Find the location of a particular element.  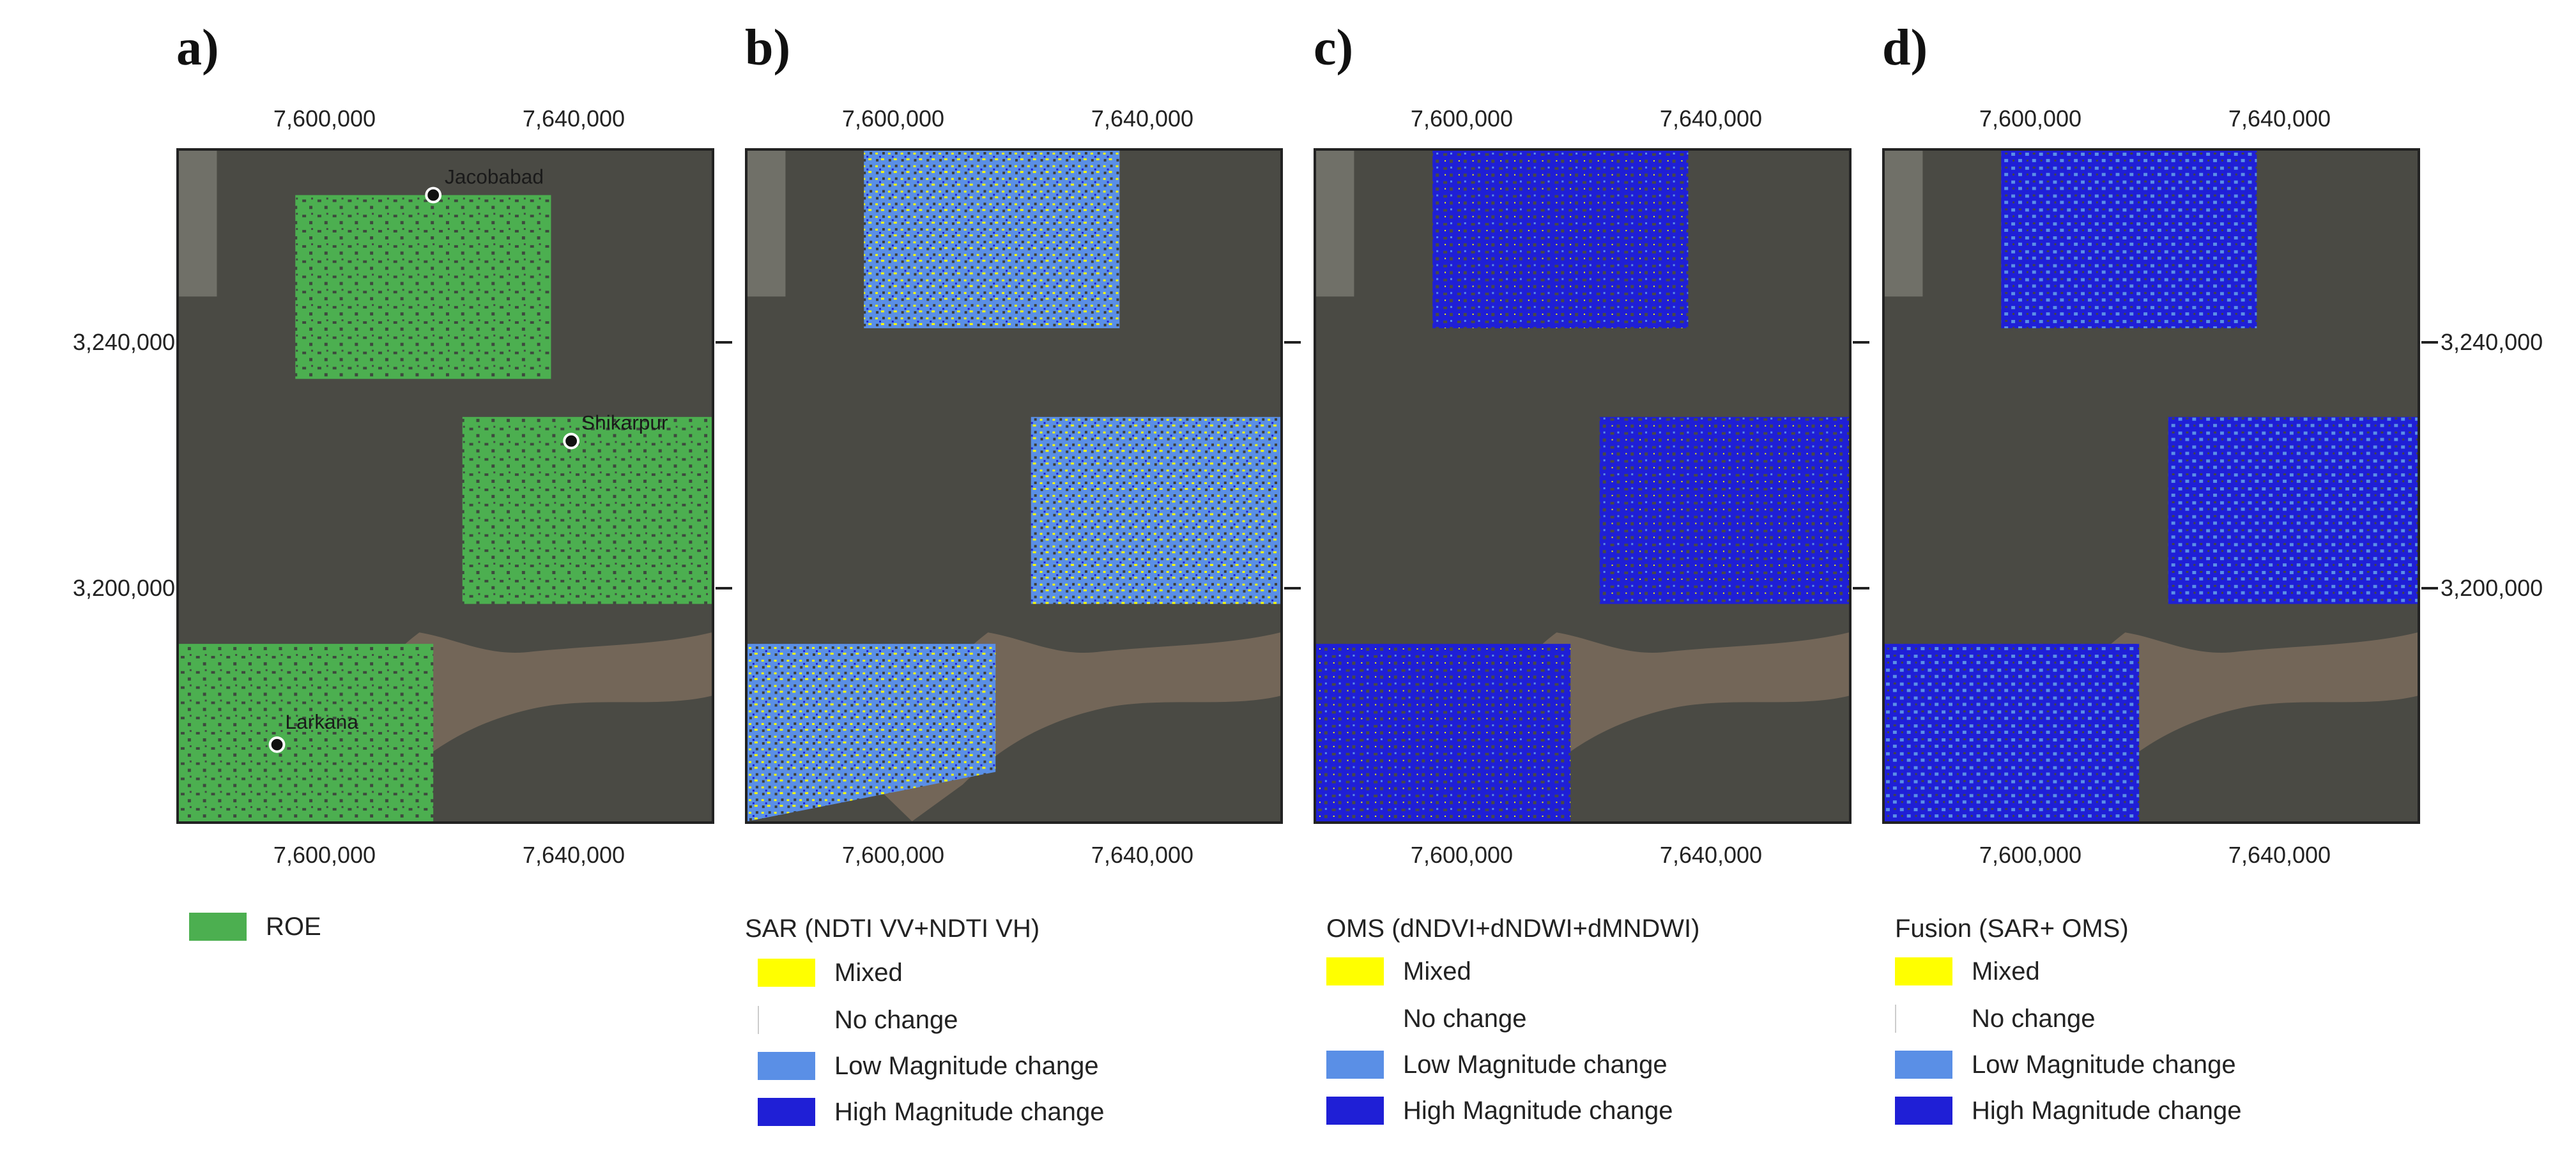

city-label: Jacobabad is located at coordinates (494, 176).